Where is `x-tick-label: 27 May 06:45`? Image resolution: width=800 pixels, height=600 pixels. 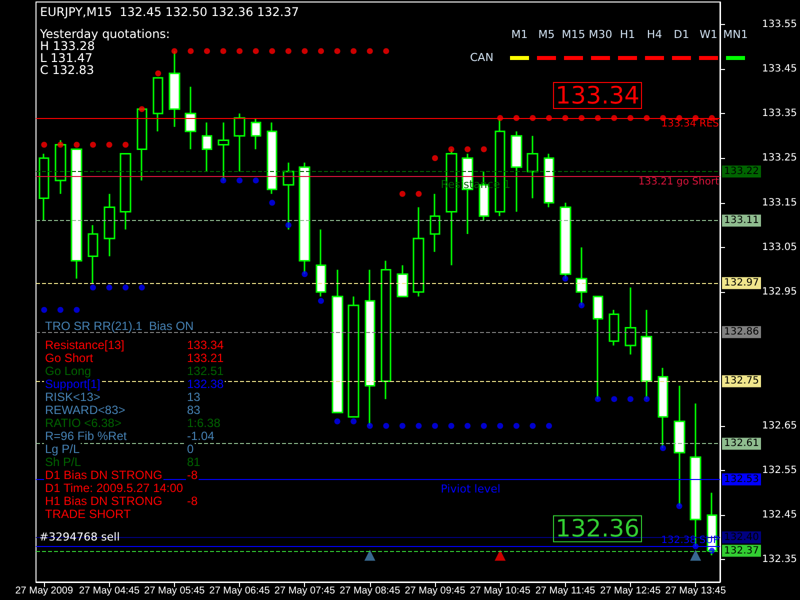 x-tick-label: 27 May 06:45 is located at coordinates (239, 591).